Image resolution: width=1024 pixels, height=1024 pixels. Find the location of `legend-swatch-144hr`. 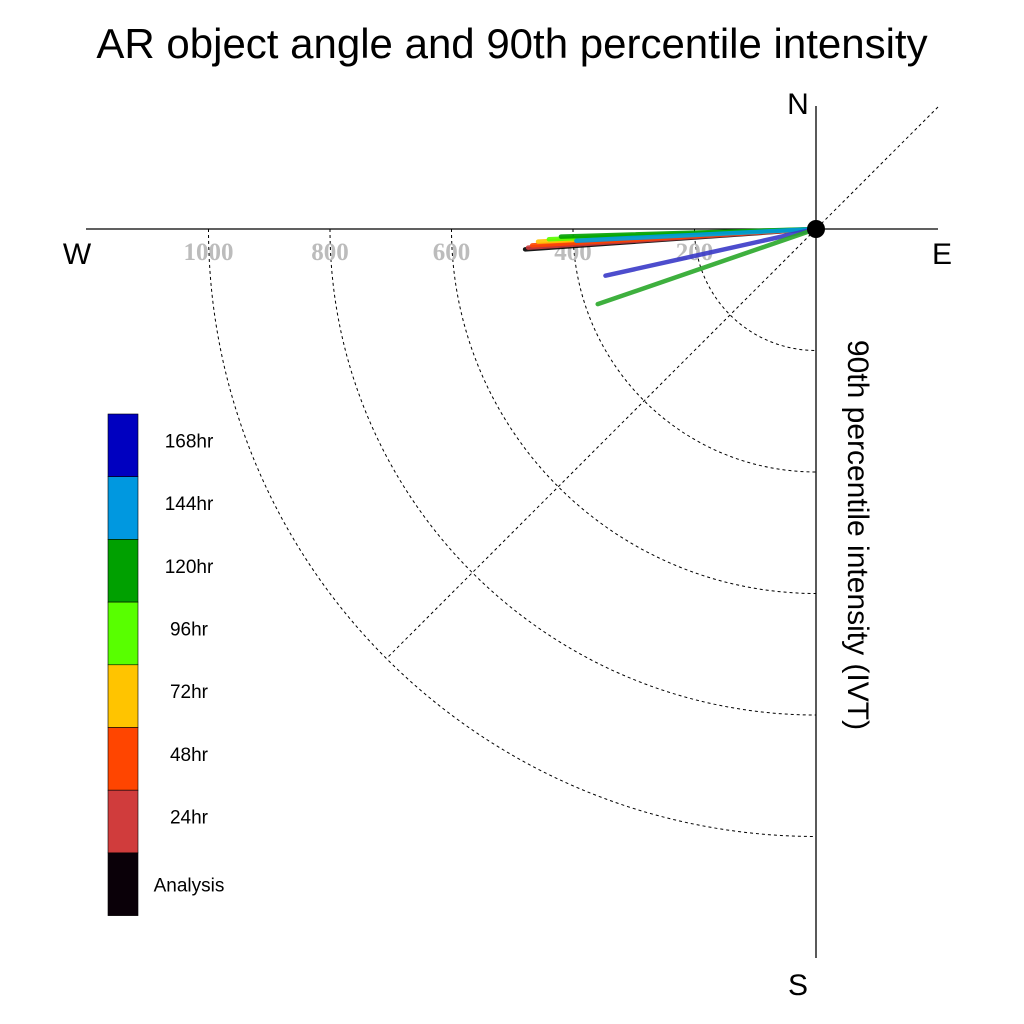

legend-swatch-144hr is located at coordinates (123, 508).